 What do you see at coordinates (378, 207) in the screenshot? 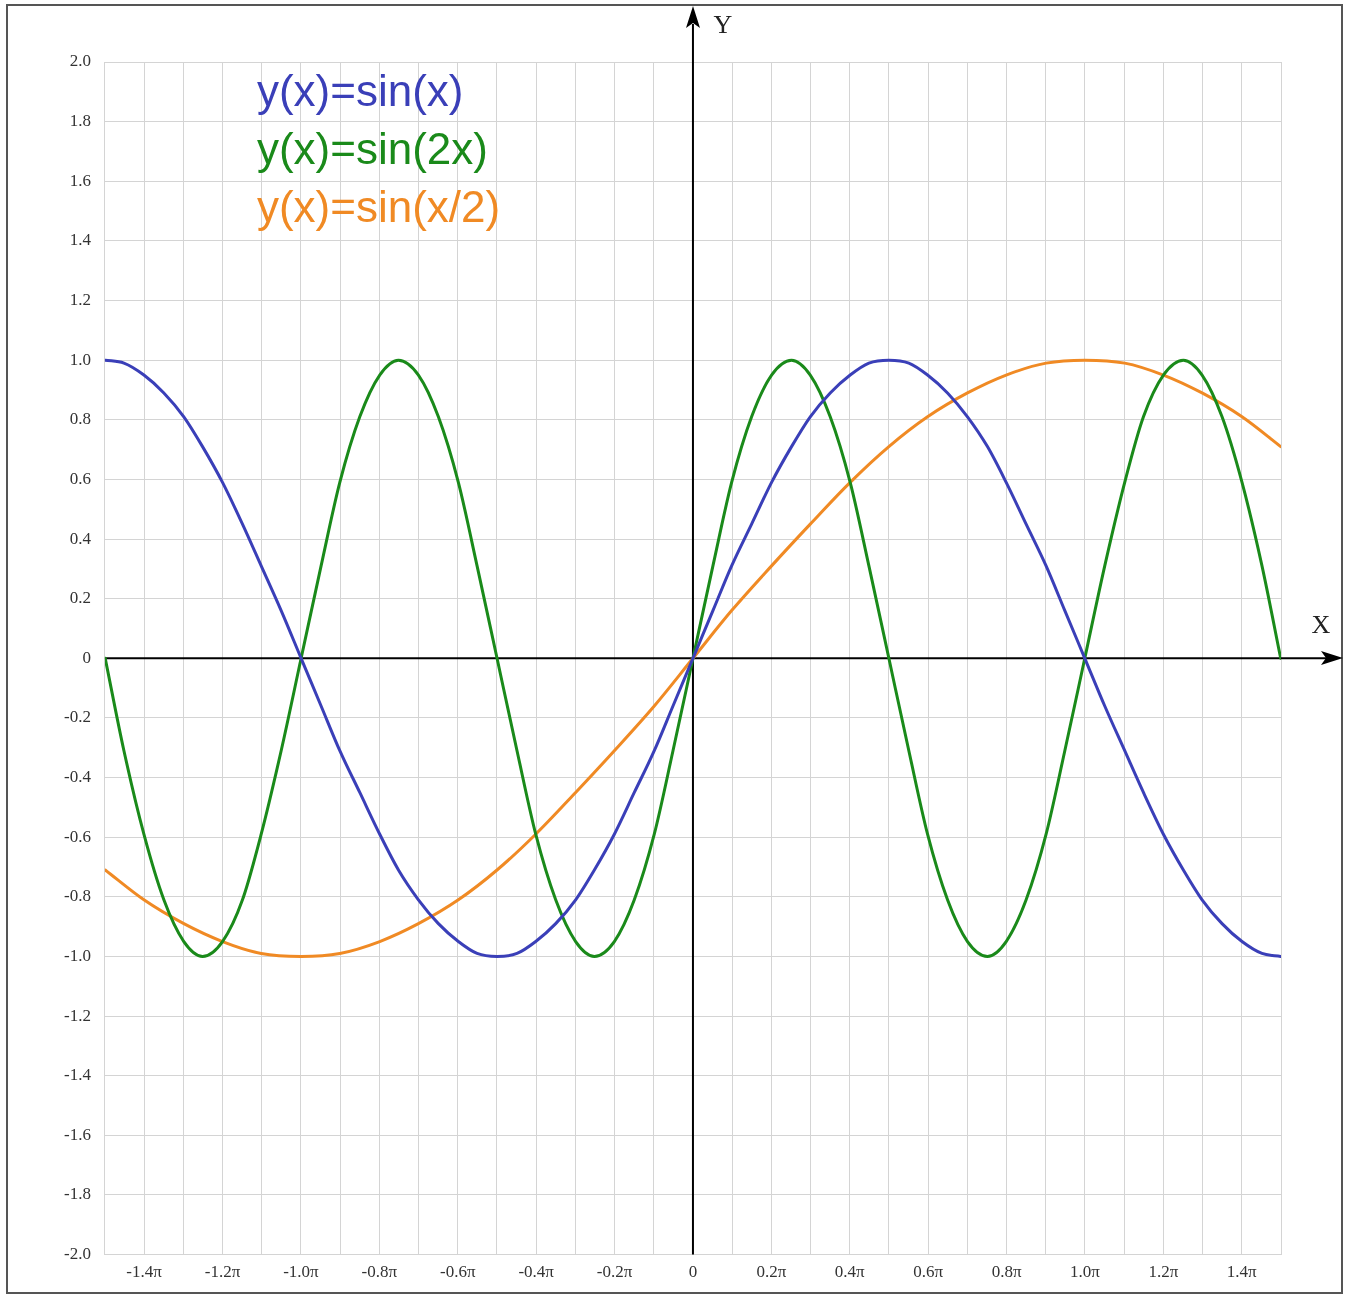
I see `text: y(x)=sin(x/2)` at bounding box center [378, 207].